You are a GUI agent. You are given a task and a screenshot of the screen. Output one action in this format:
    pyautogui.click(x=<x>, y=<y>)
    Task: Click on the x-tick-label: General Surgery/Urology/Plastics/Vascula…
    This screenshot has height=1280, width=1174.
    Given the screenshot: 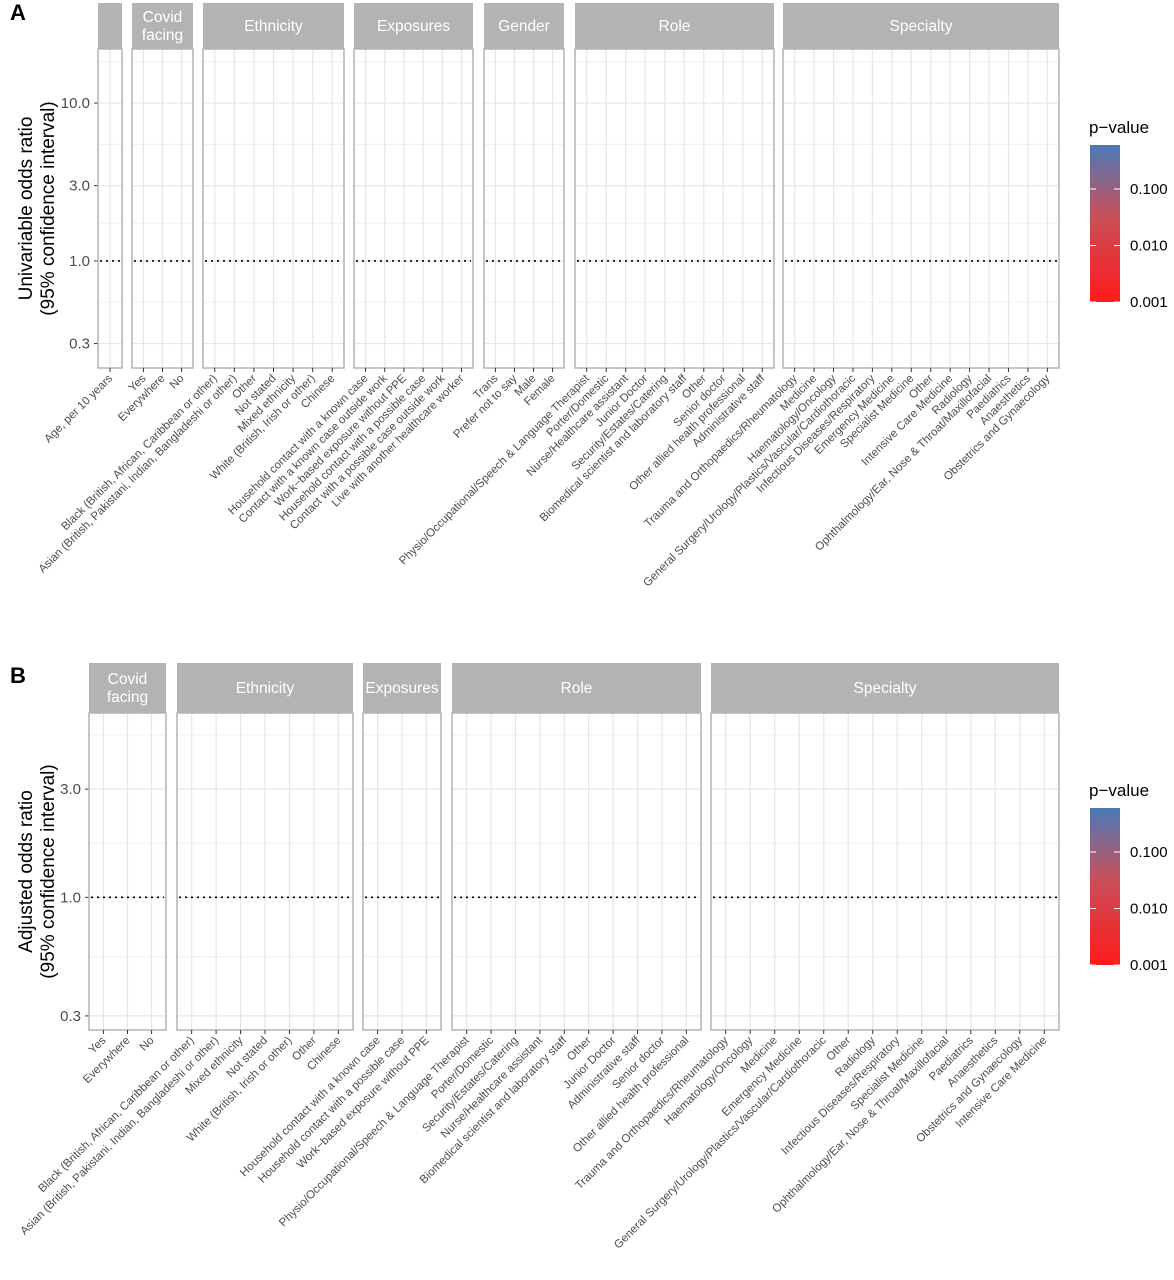 What is the action you would take?
    pyautogui.click(x=749, y=480)
    